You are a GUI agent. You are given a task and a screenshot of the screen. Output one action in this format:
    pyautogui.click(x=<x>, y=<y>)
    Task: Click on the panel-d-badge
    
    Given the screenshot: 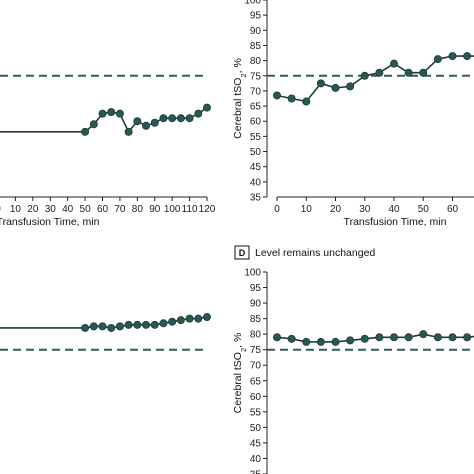 What is the action you would take?
    pyautogui.click(x=242, y=252)
    